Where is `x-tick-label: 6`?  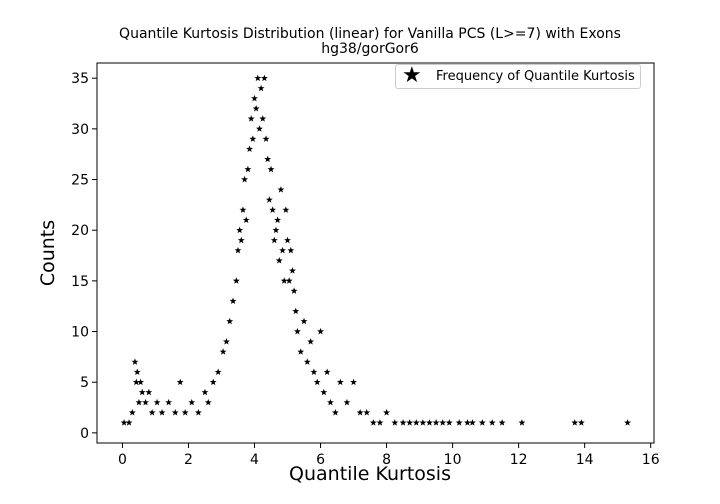 x-tick-label: 6 is located at coordinates (320, 460).